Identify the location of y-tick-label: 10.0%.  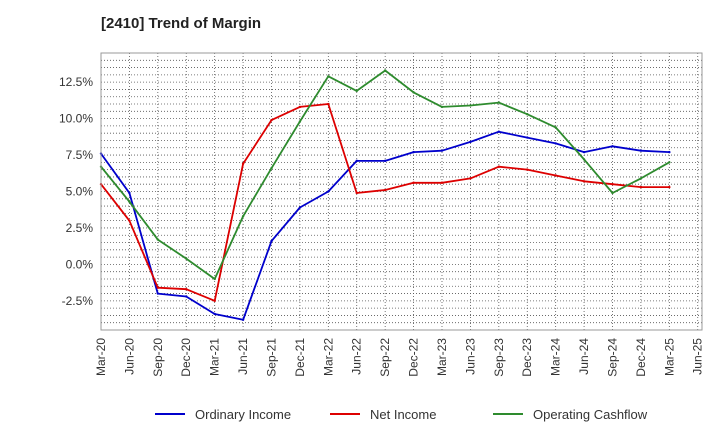
(76, 119).